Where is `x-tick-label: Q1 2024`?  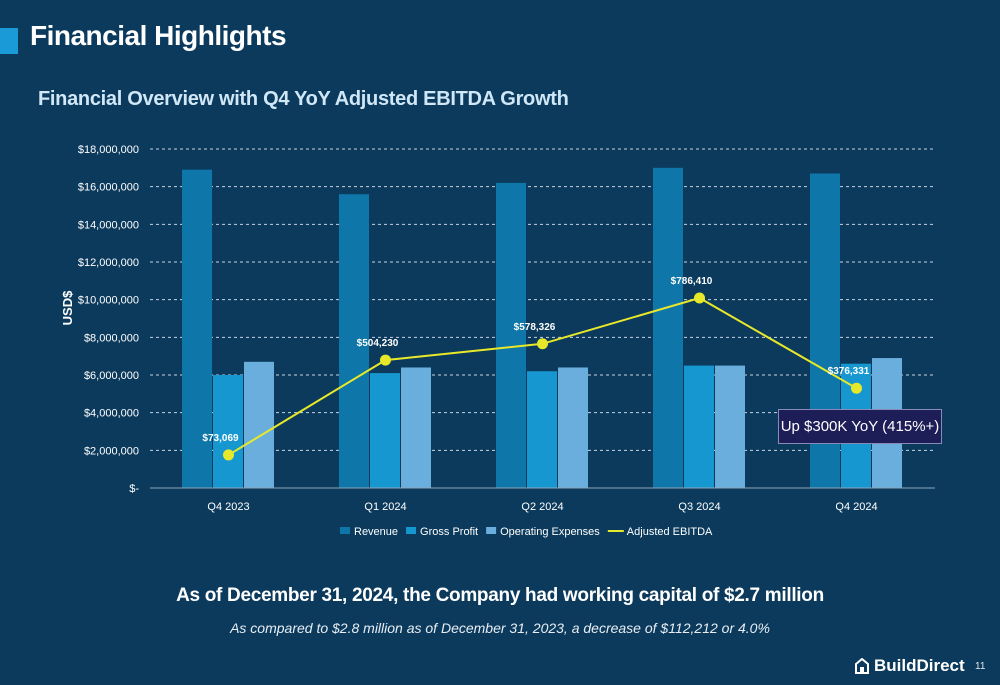
x-tick-label: Q1 2024 is located at coordinates (385, 507).